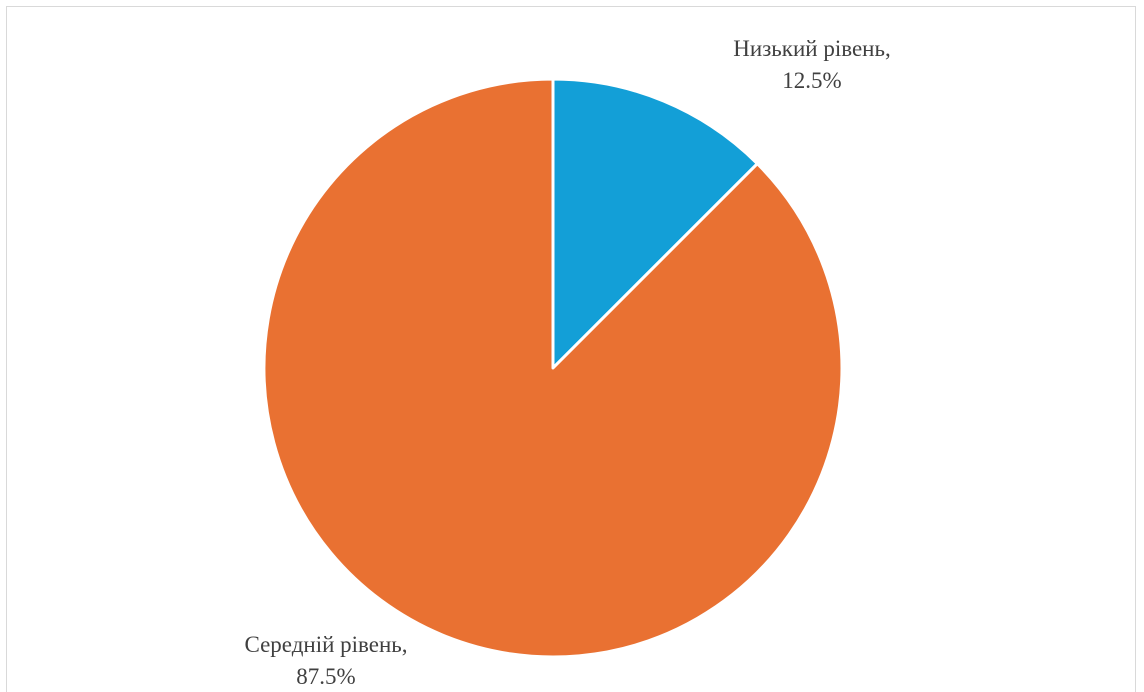  I want to click on data-label-slice-1-value: 87.5%, so click(325, 675).